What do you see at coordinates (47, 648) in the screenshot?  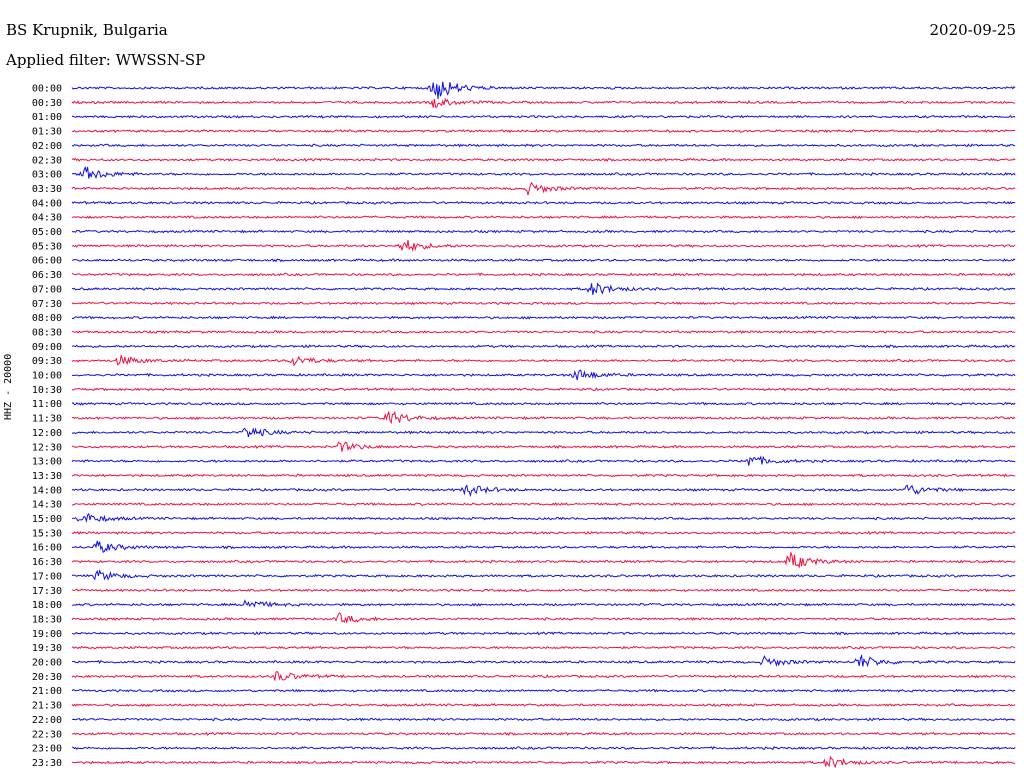 I see `time-tick-label: 19:30` at bounding box center [47, 648].